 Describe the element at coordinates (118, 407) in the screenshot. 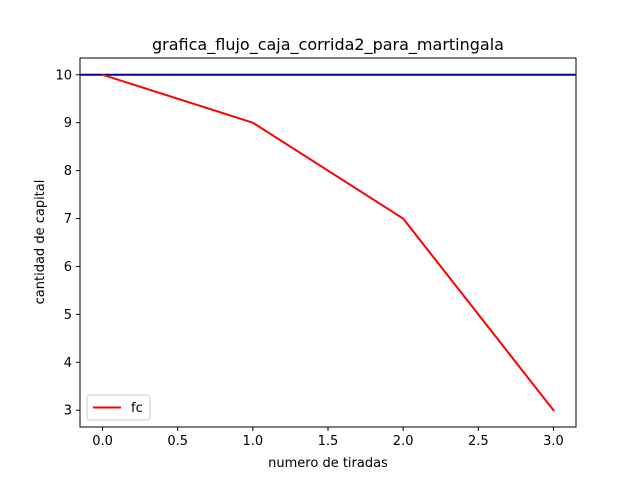

I see `legend: fc` at that location.